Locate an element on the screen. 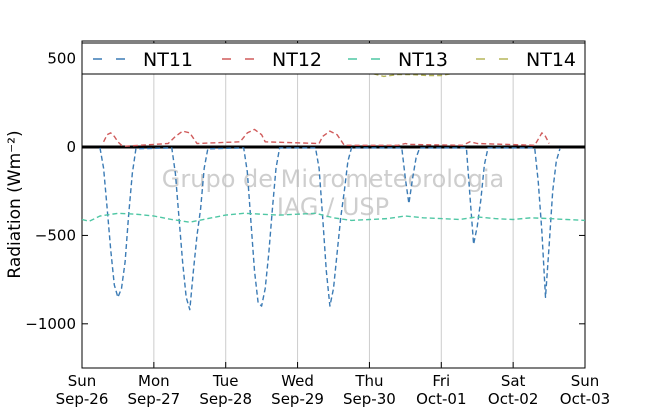  x-tick-label-day: Sat is located at coordinates (513, 381).